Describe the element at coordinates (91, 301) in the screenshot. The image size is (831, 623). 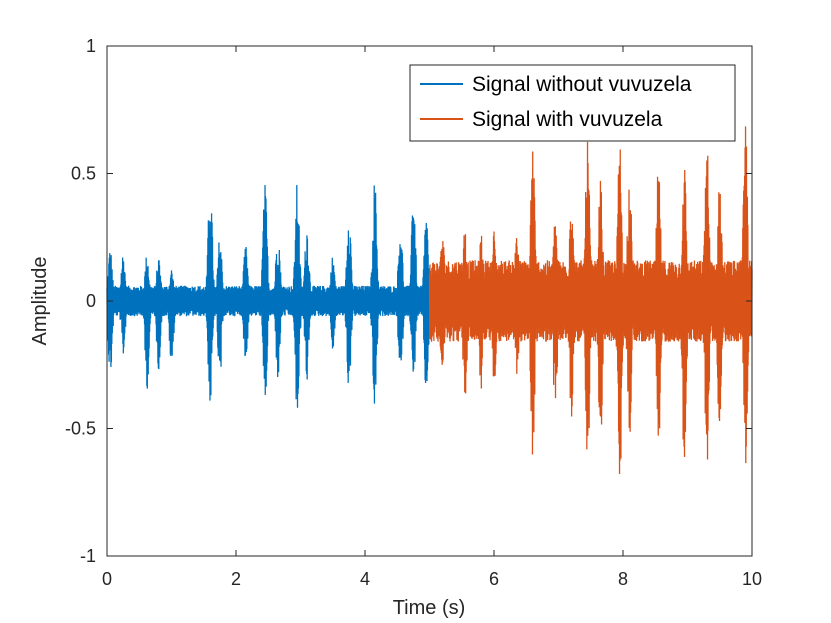
I see `y-tick-label: 0` at that location.